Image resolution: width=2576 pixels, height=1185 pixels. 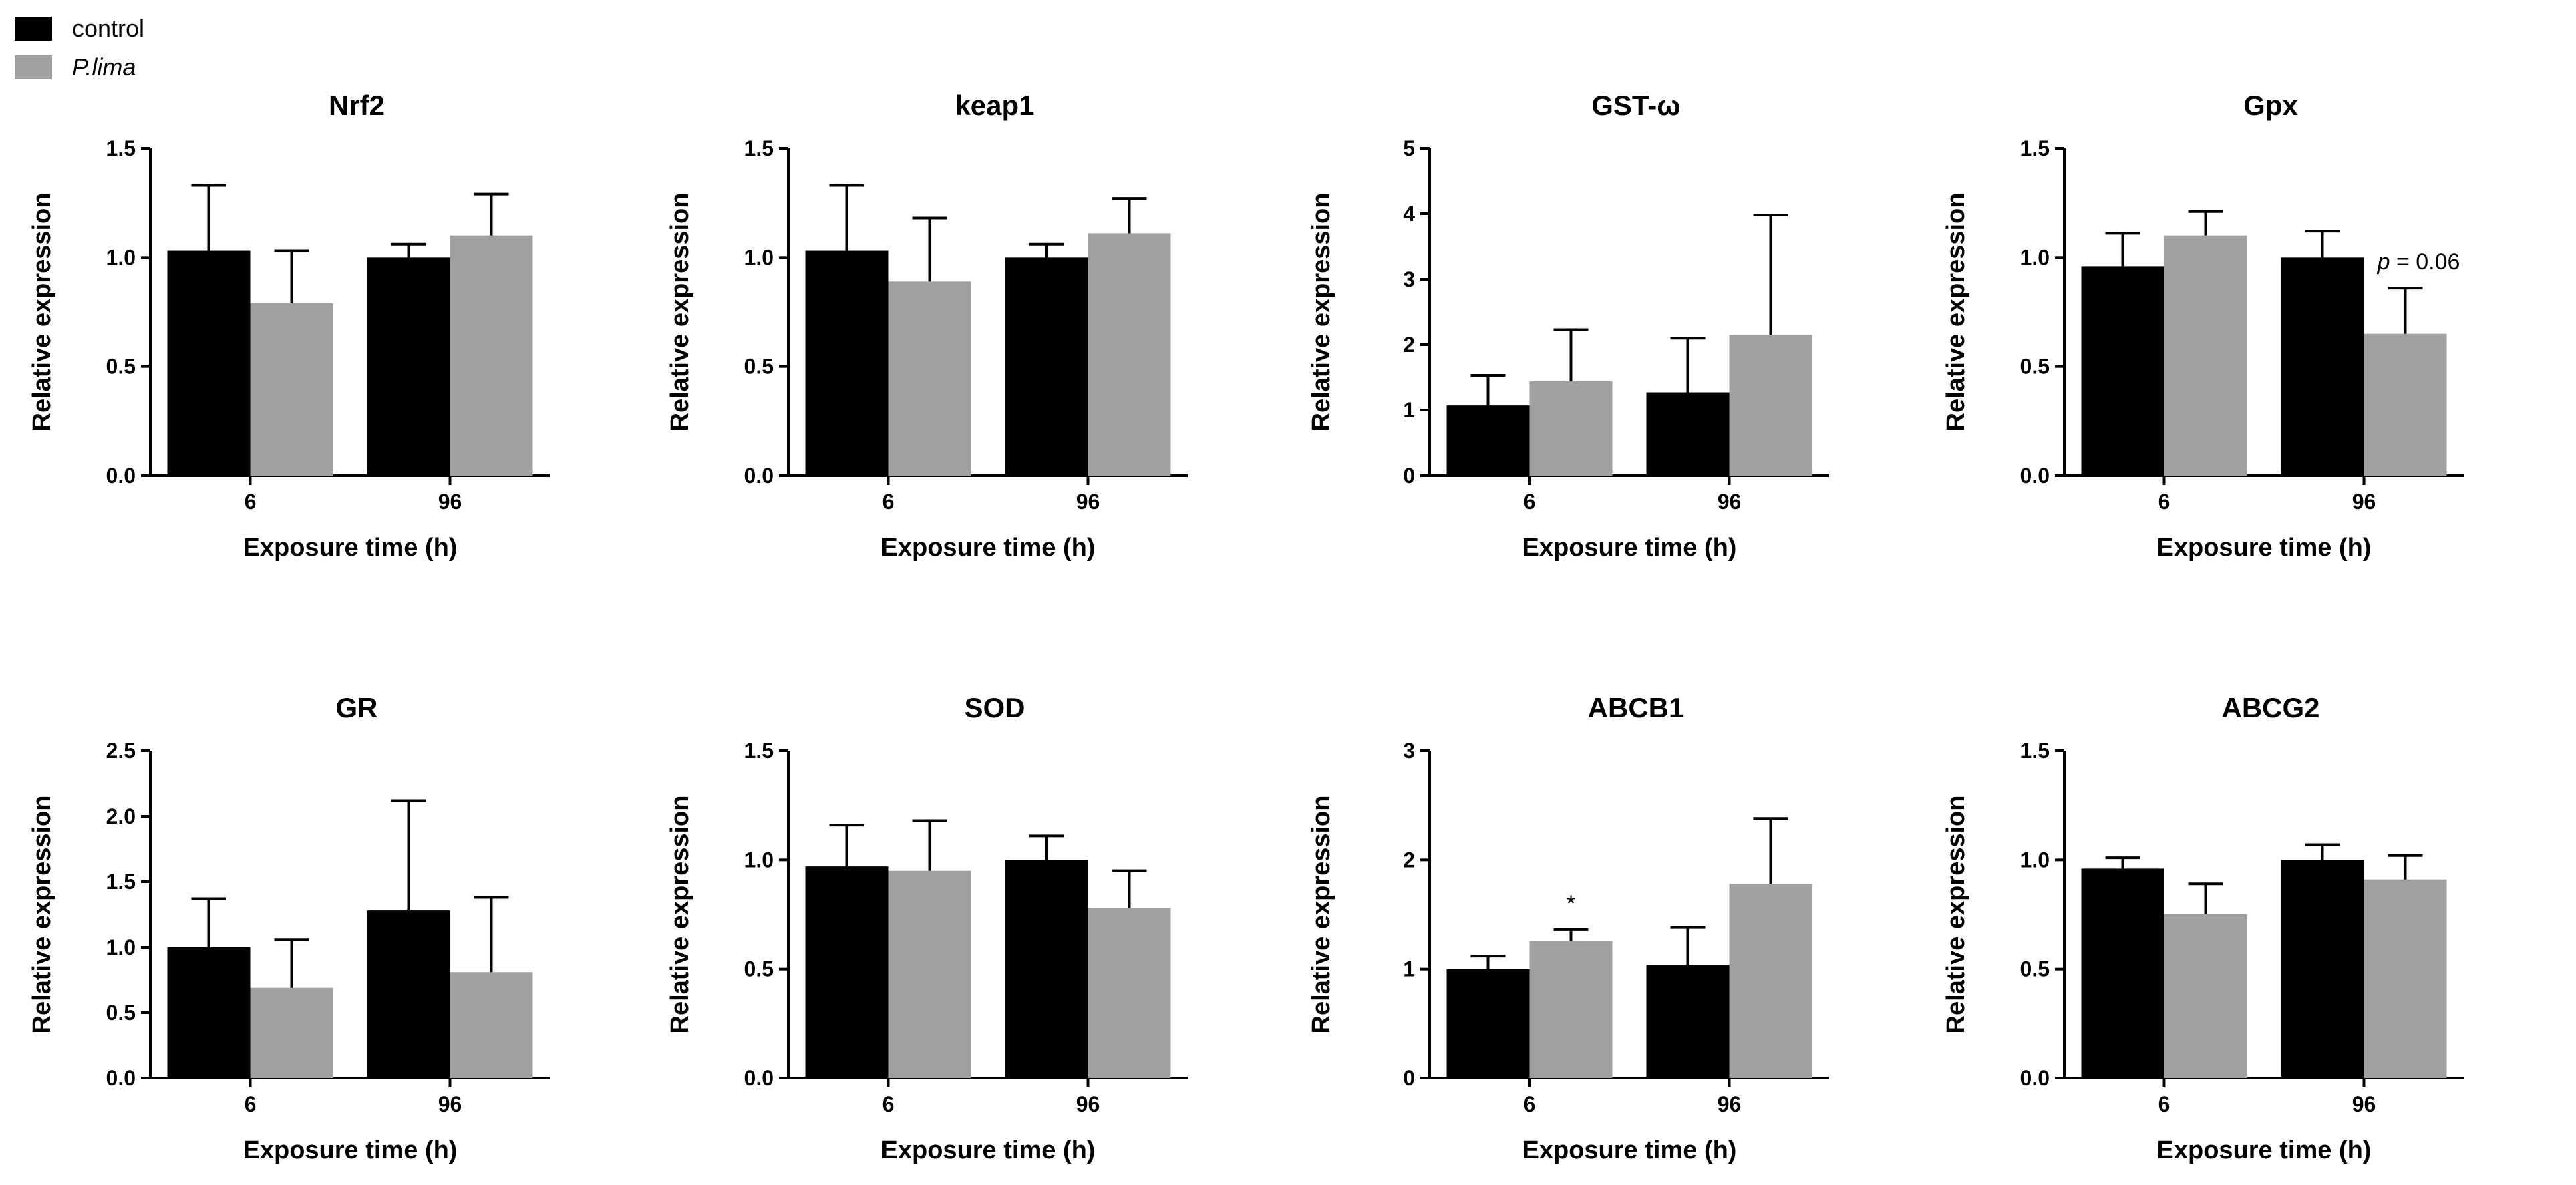 I want to click on chart-title: keap1, so click(x=994, y=105).